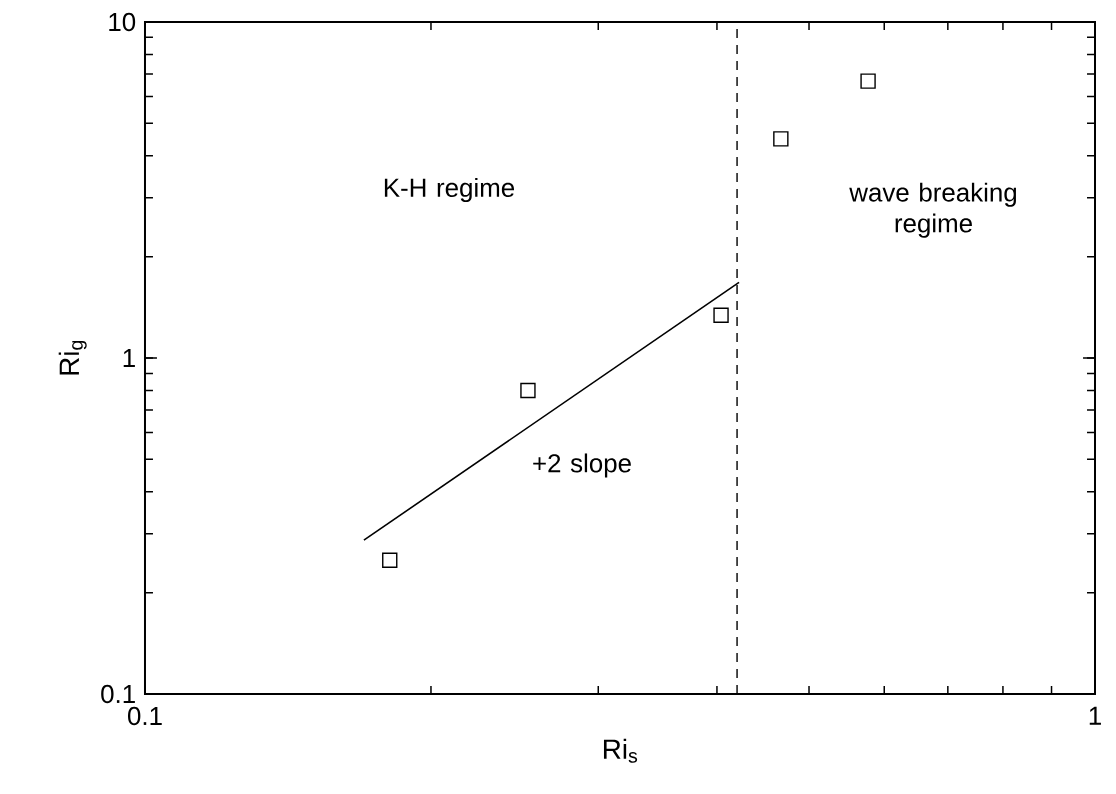 The image size is (1116, 794). Describe the element at coordinates (118, 694) in the screenshot. I see `y-tick-label: 0.1` at that location.